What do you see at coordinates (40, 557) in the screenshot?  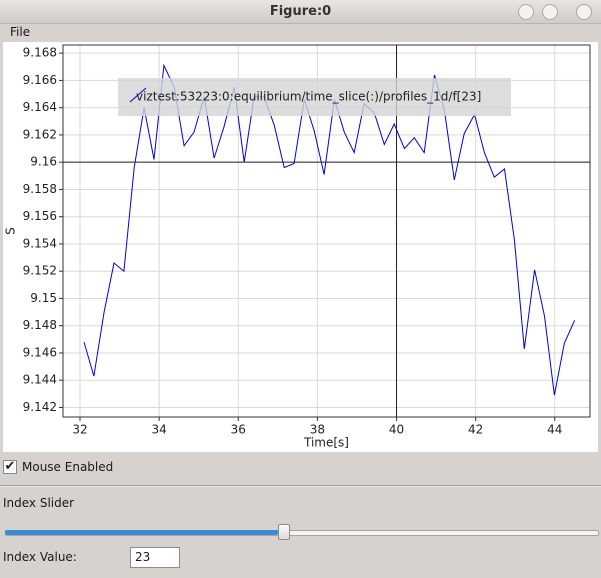 I see `index-value-label: Index Value:` at bounding box center [40, 557].